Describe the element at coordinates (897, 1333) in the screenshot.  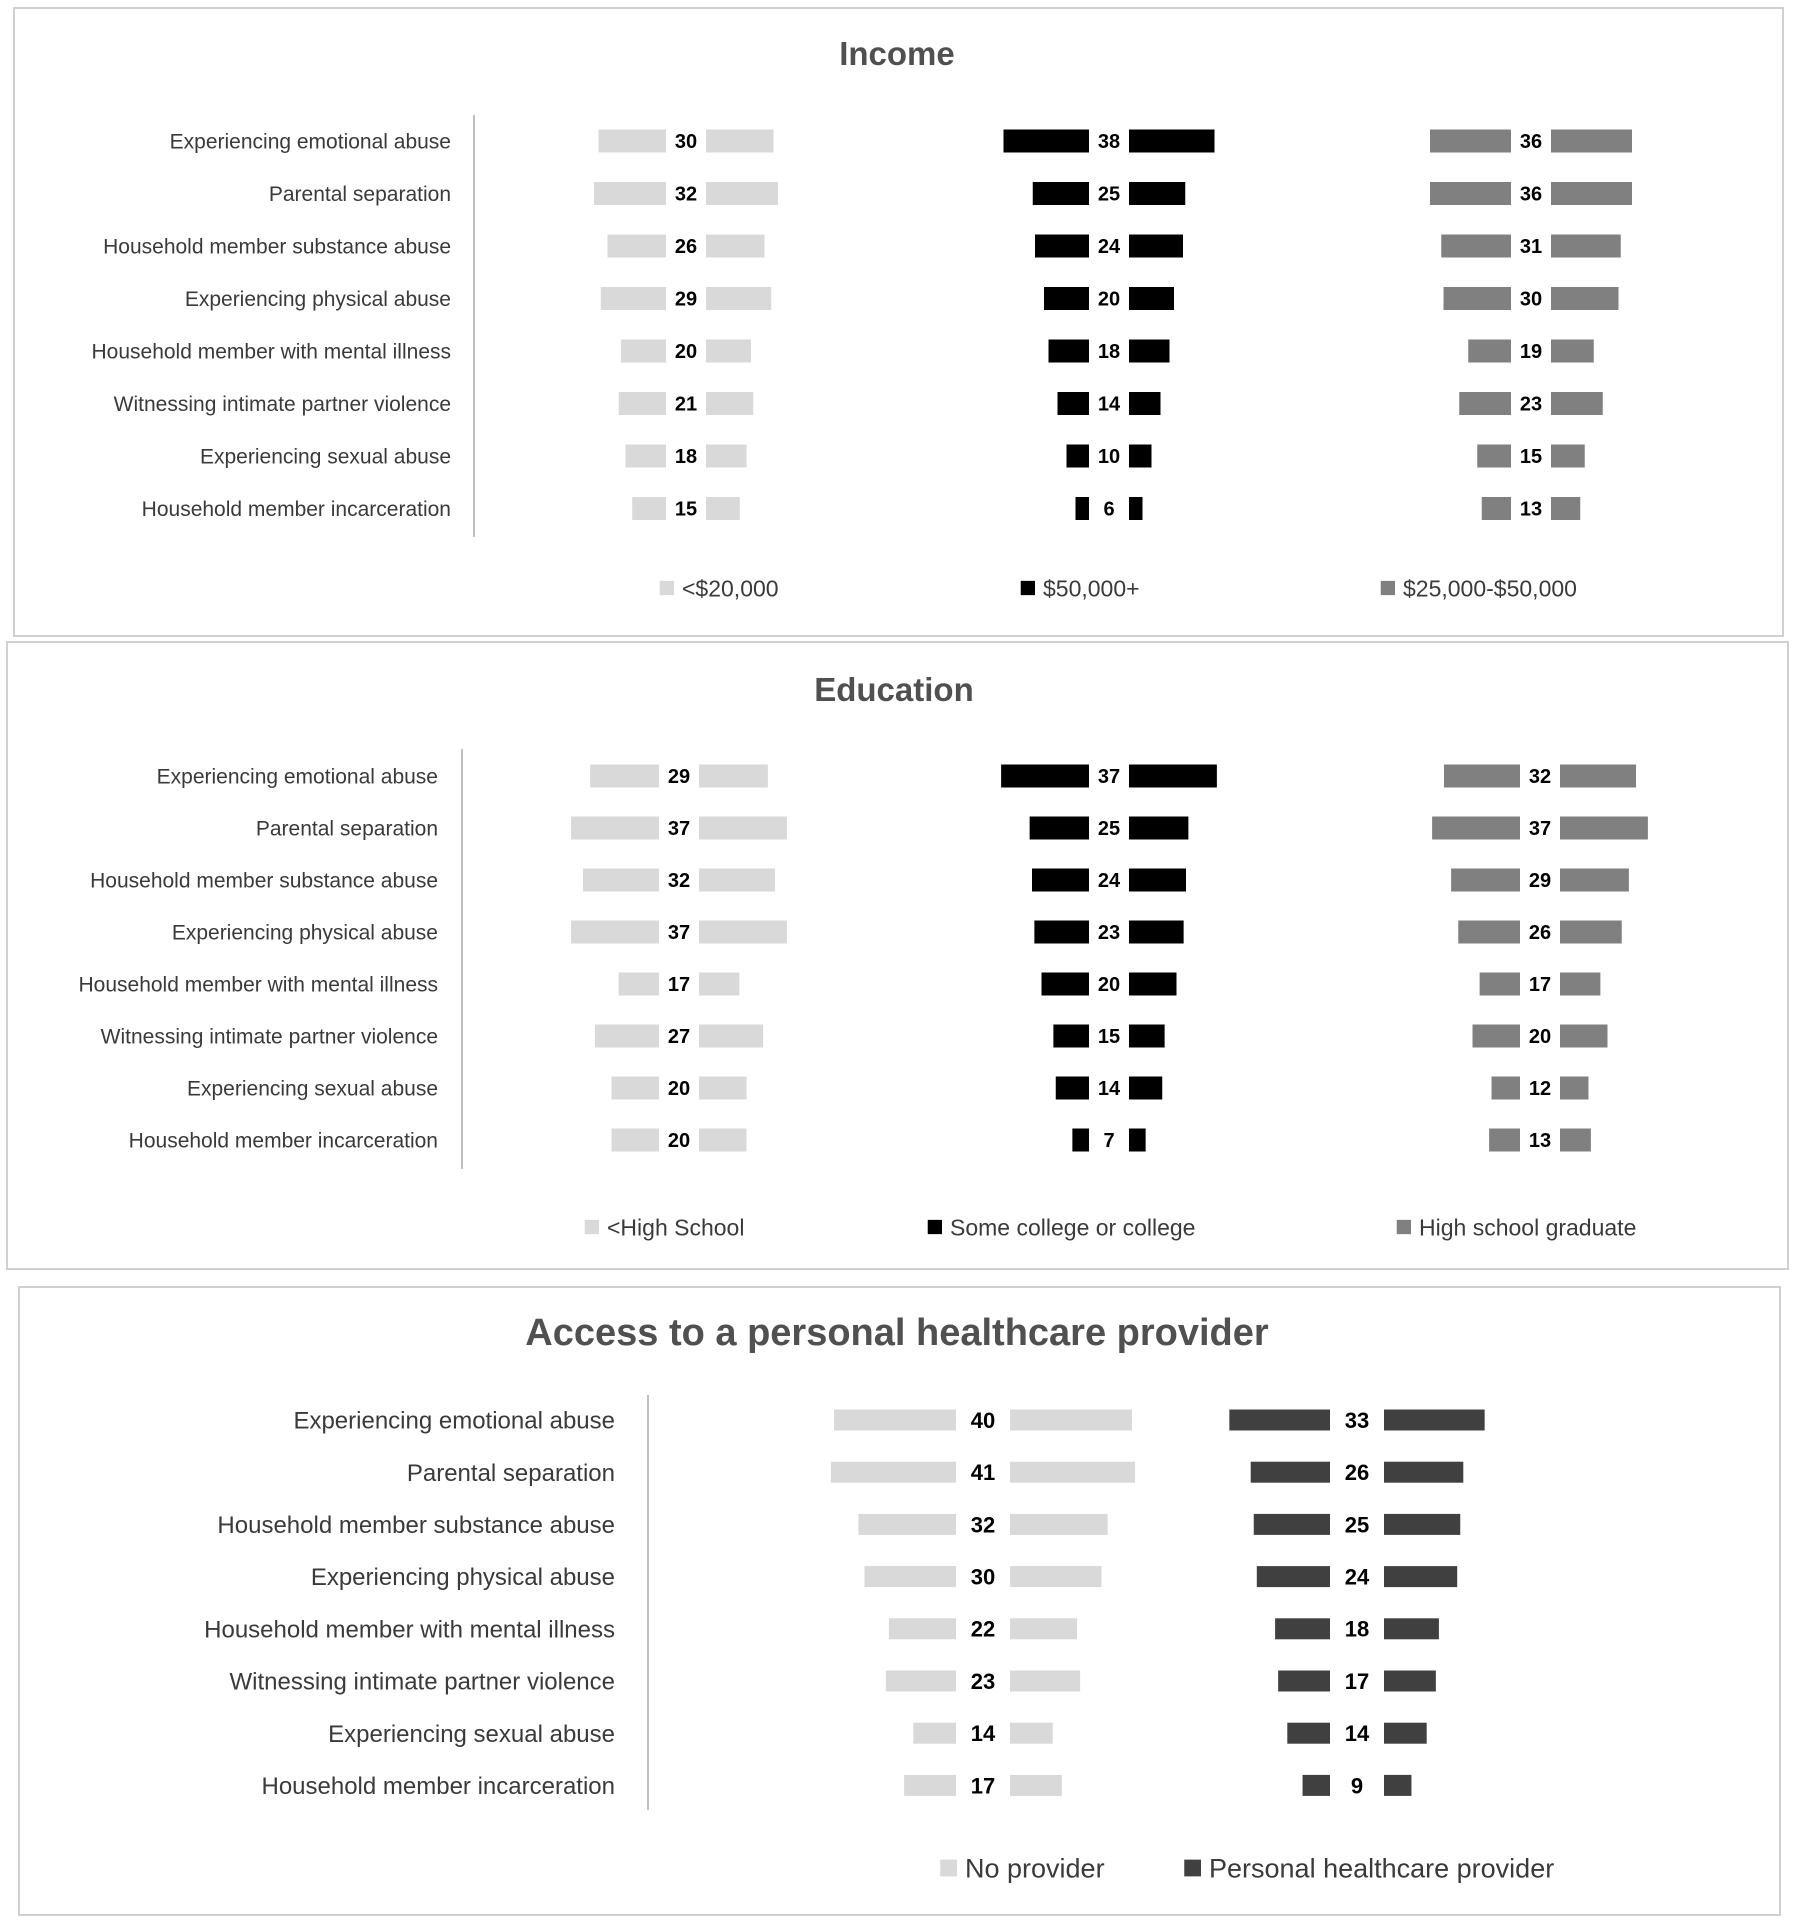
I see `chart-title: Access to a personal healthcare provider` at that location.